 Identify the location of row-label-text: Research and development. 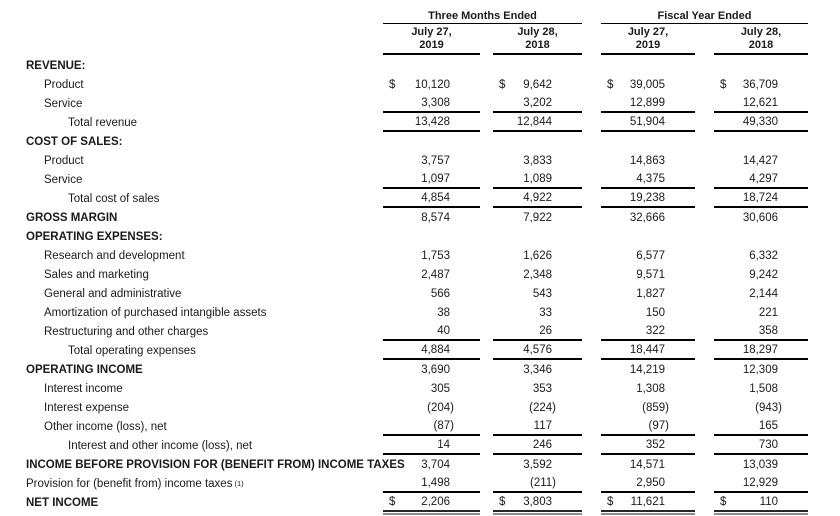
(114, 255).